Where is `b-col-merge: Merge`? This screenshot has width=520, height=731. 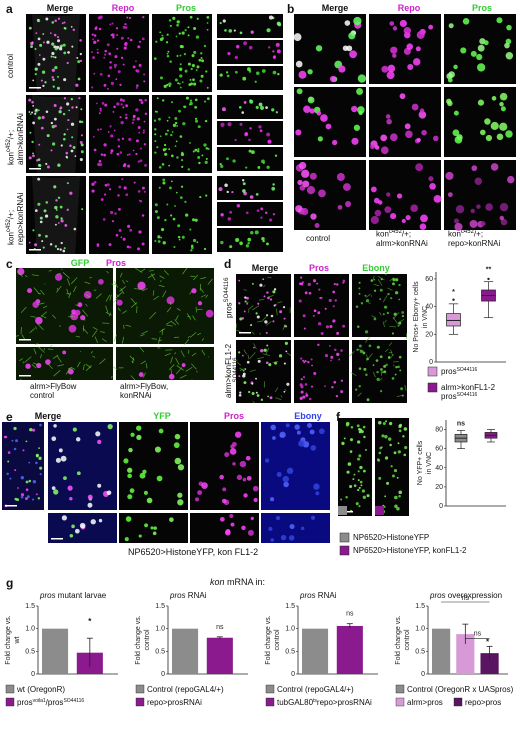 b-col-merge: Merge is located at coordinates (335, 8).